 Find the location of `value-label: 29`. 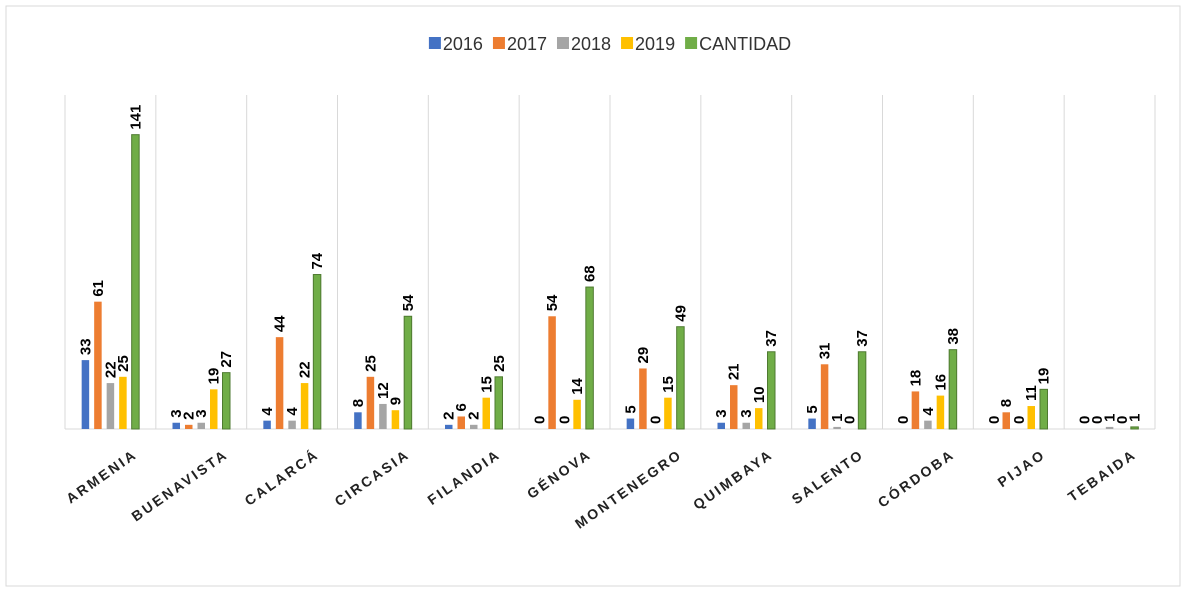

value-label: 29 is located at coordinates (643, 355).